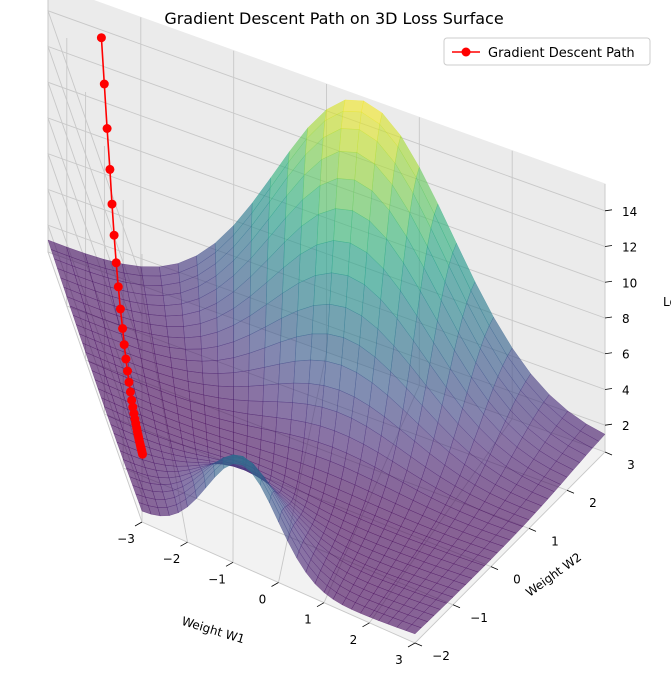 The image size is (671, 690). What do you see at coordinates (217, 579) in the screenshot?
I see `x-tick-label: −1` at bounding box center [217, 579].